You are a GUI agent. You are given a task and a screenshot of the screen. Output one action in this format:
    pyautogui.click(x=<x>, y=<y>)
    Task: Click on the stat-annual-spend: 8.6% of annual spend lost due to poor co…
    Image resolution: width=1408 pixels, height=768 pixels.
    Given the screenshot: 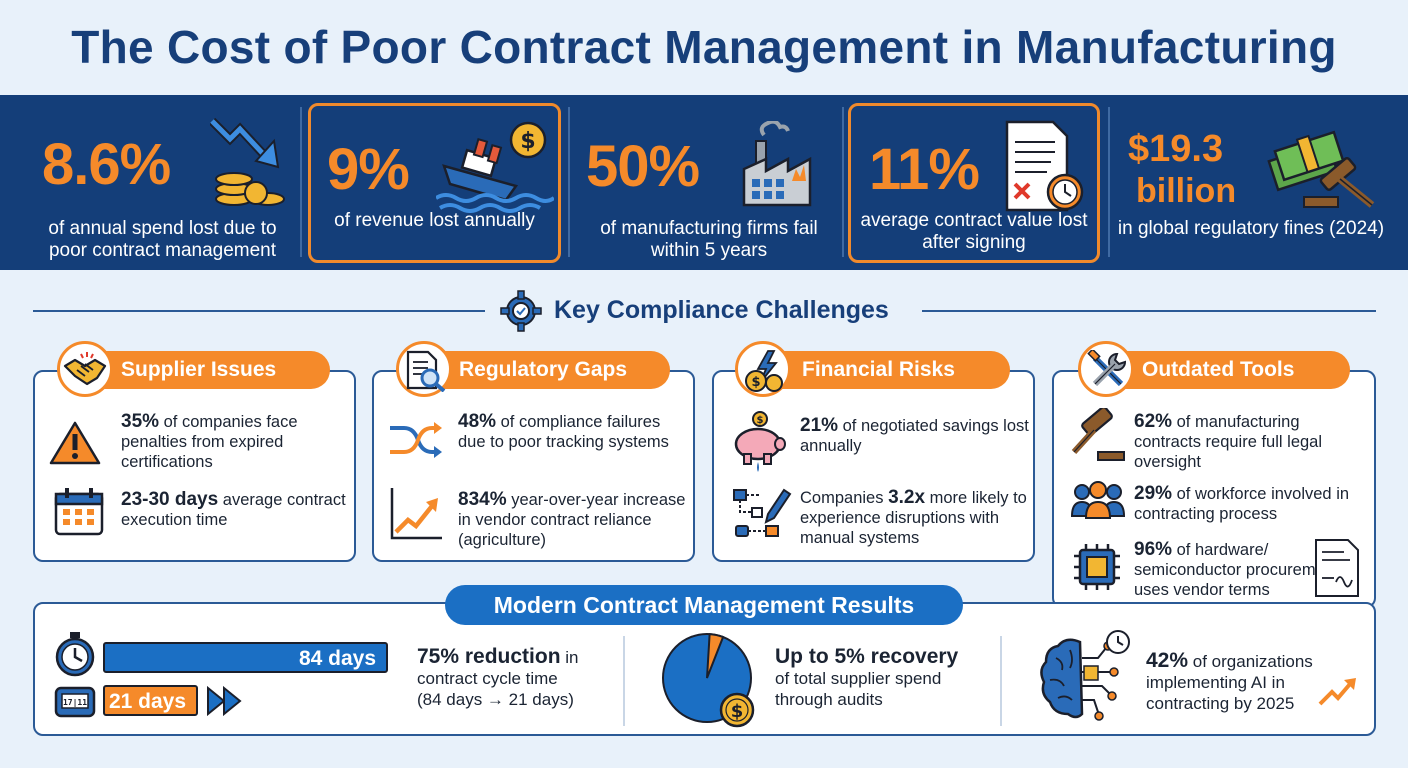 What is the action you would take?
    pyautogui.click(x=162, y=183)
    